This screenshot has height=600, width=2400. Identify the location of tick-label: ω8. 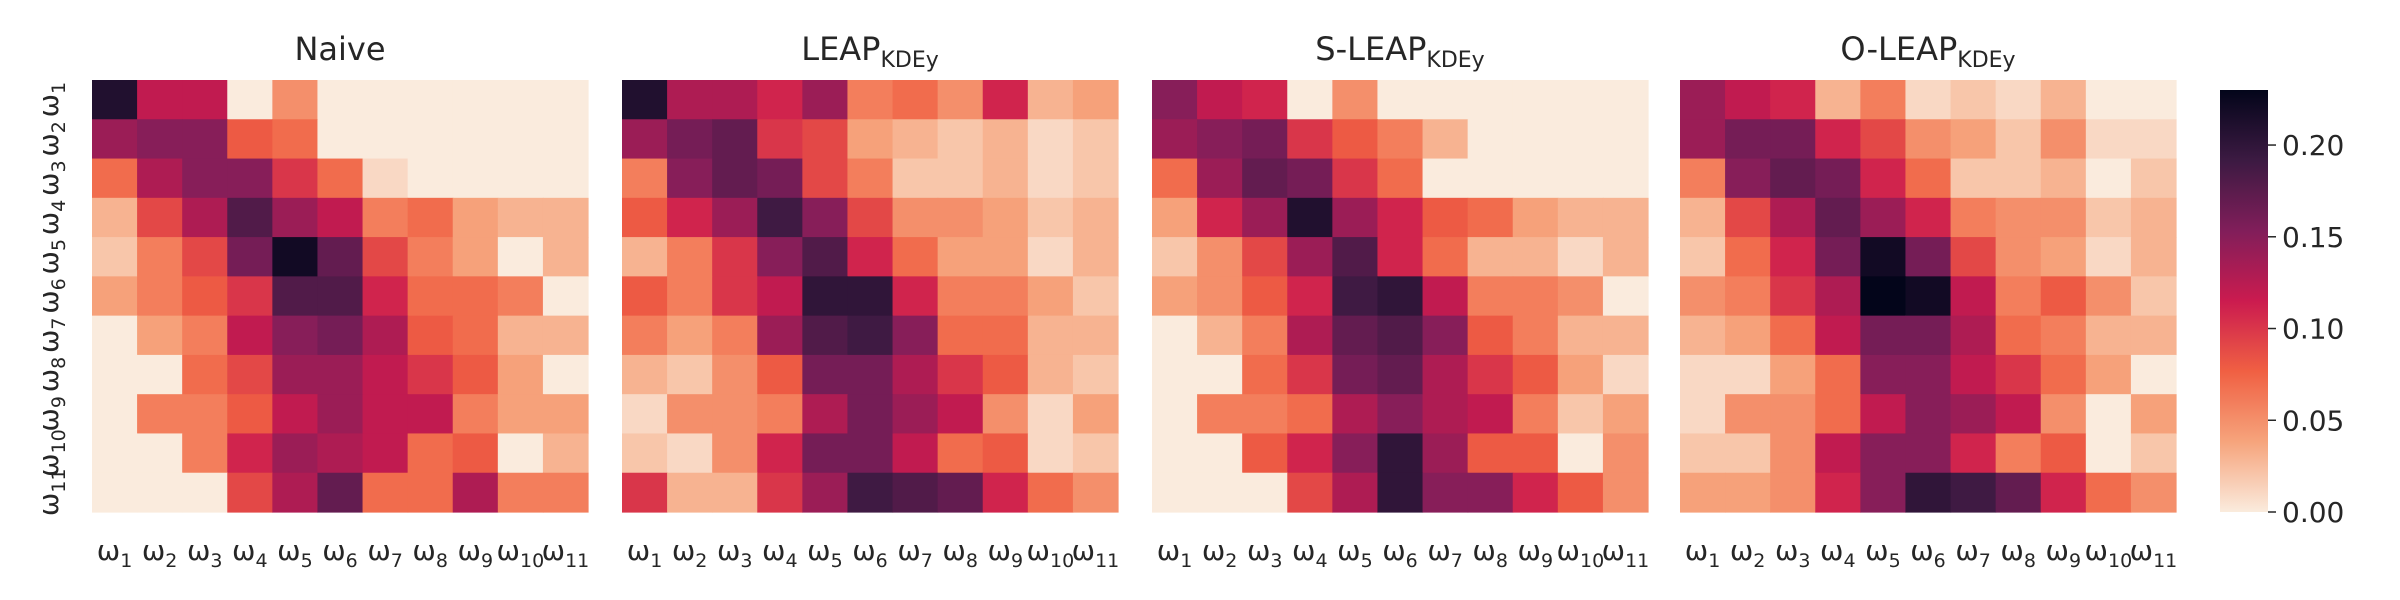
(51, 375).